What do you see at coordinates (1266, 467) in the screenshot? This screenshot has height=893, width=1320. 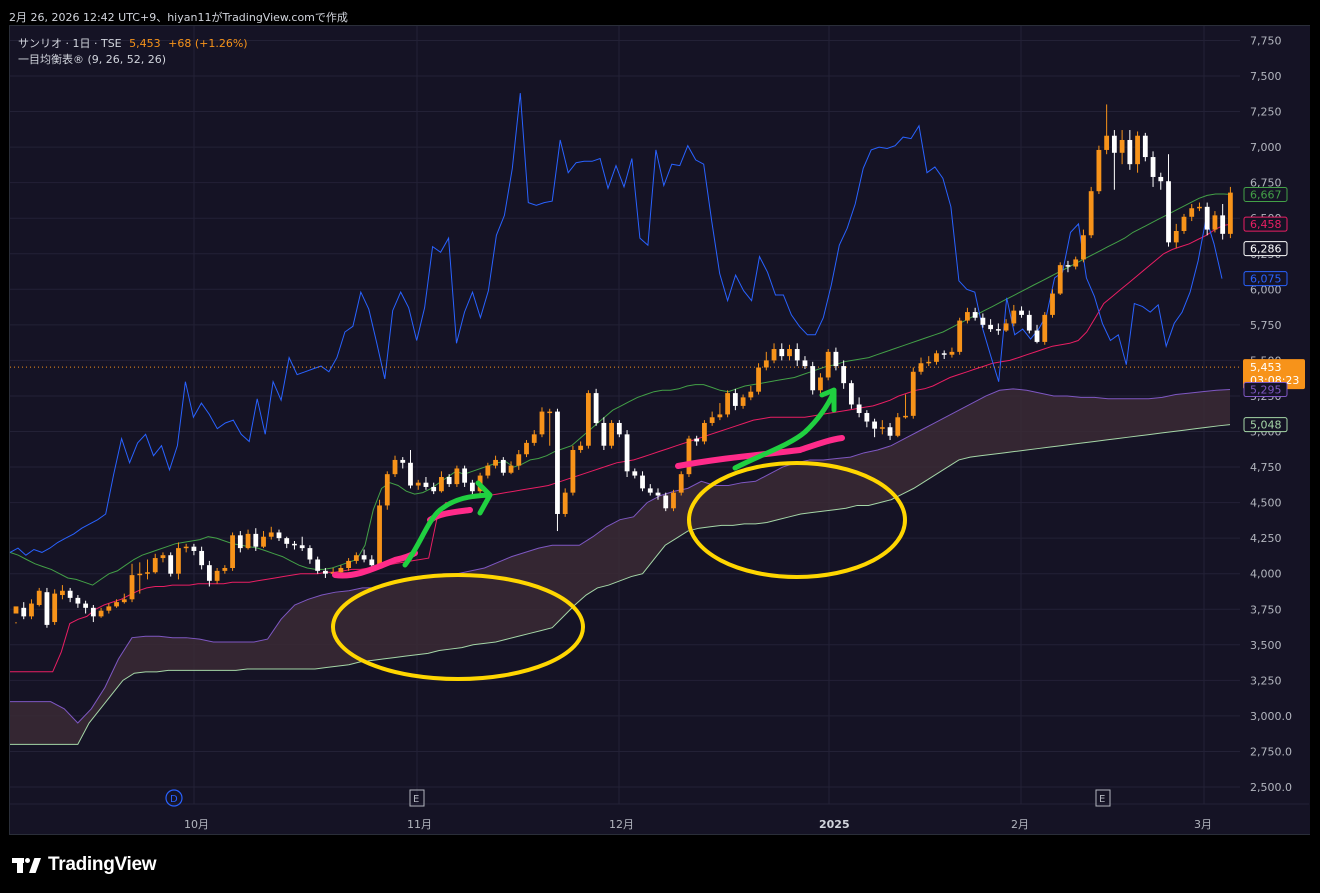 I see `price-axis-tick-label: 4,750` at bounding box center [1266, 467].